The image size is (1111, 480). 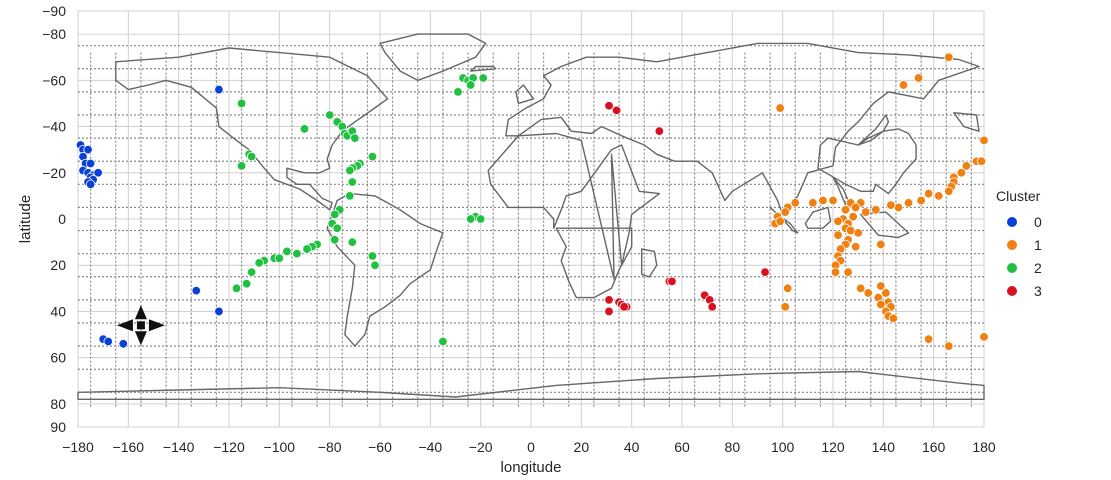 What do you see at coordinates (1046, 267) in the screenshot?
I see `legend-item-cluster-2: 2` at bounding box center [1046, 267].